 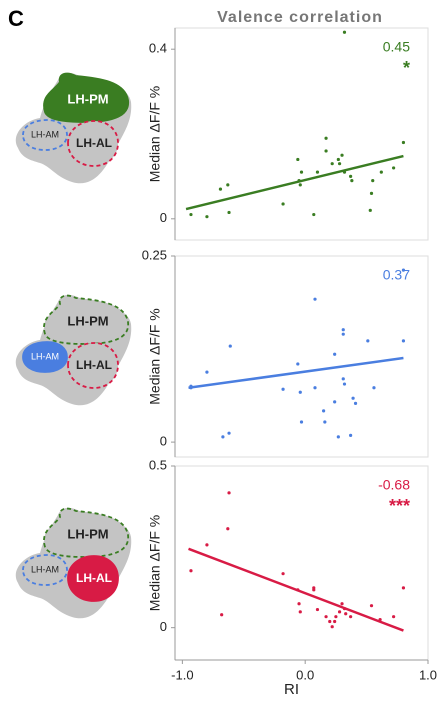 I want to click on y-tick-label: 0.25, so click(x=154, y=254).